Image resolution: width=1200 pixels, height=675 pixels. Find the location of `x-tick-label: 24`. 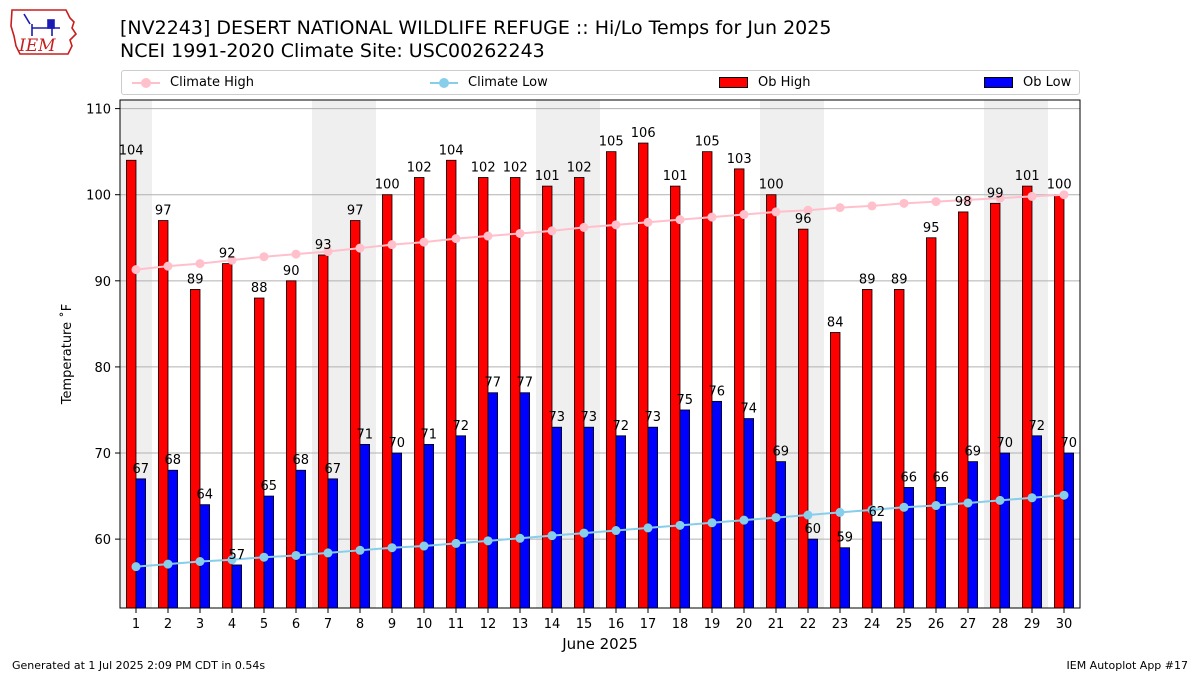

x-tick-label: 24 is located at coordinates (872, 624).